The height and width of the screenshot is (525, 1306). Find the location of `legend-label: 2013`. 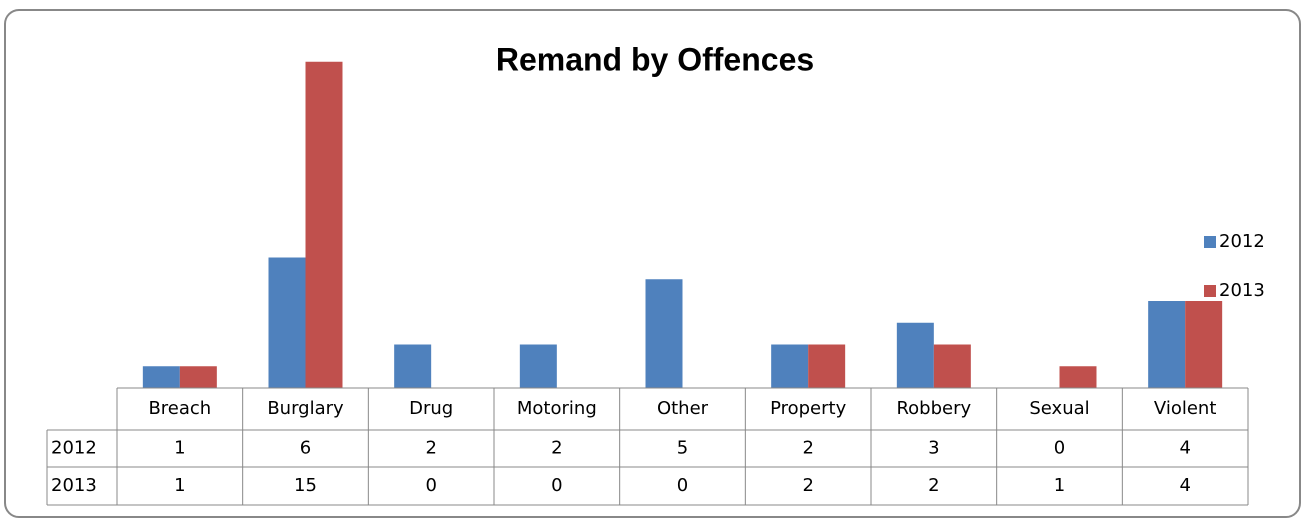

legend-label: 2013 is located at coordinates (1242, 290).